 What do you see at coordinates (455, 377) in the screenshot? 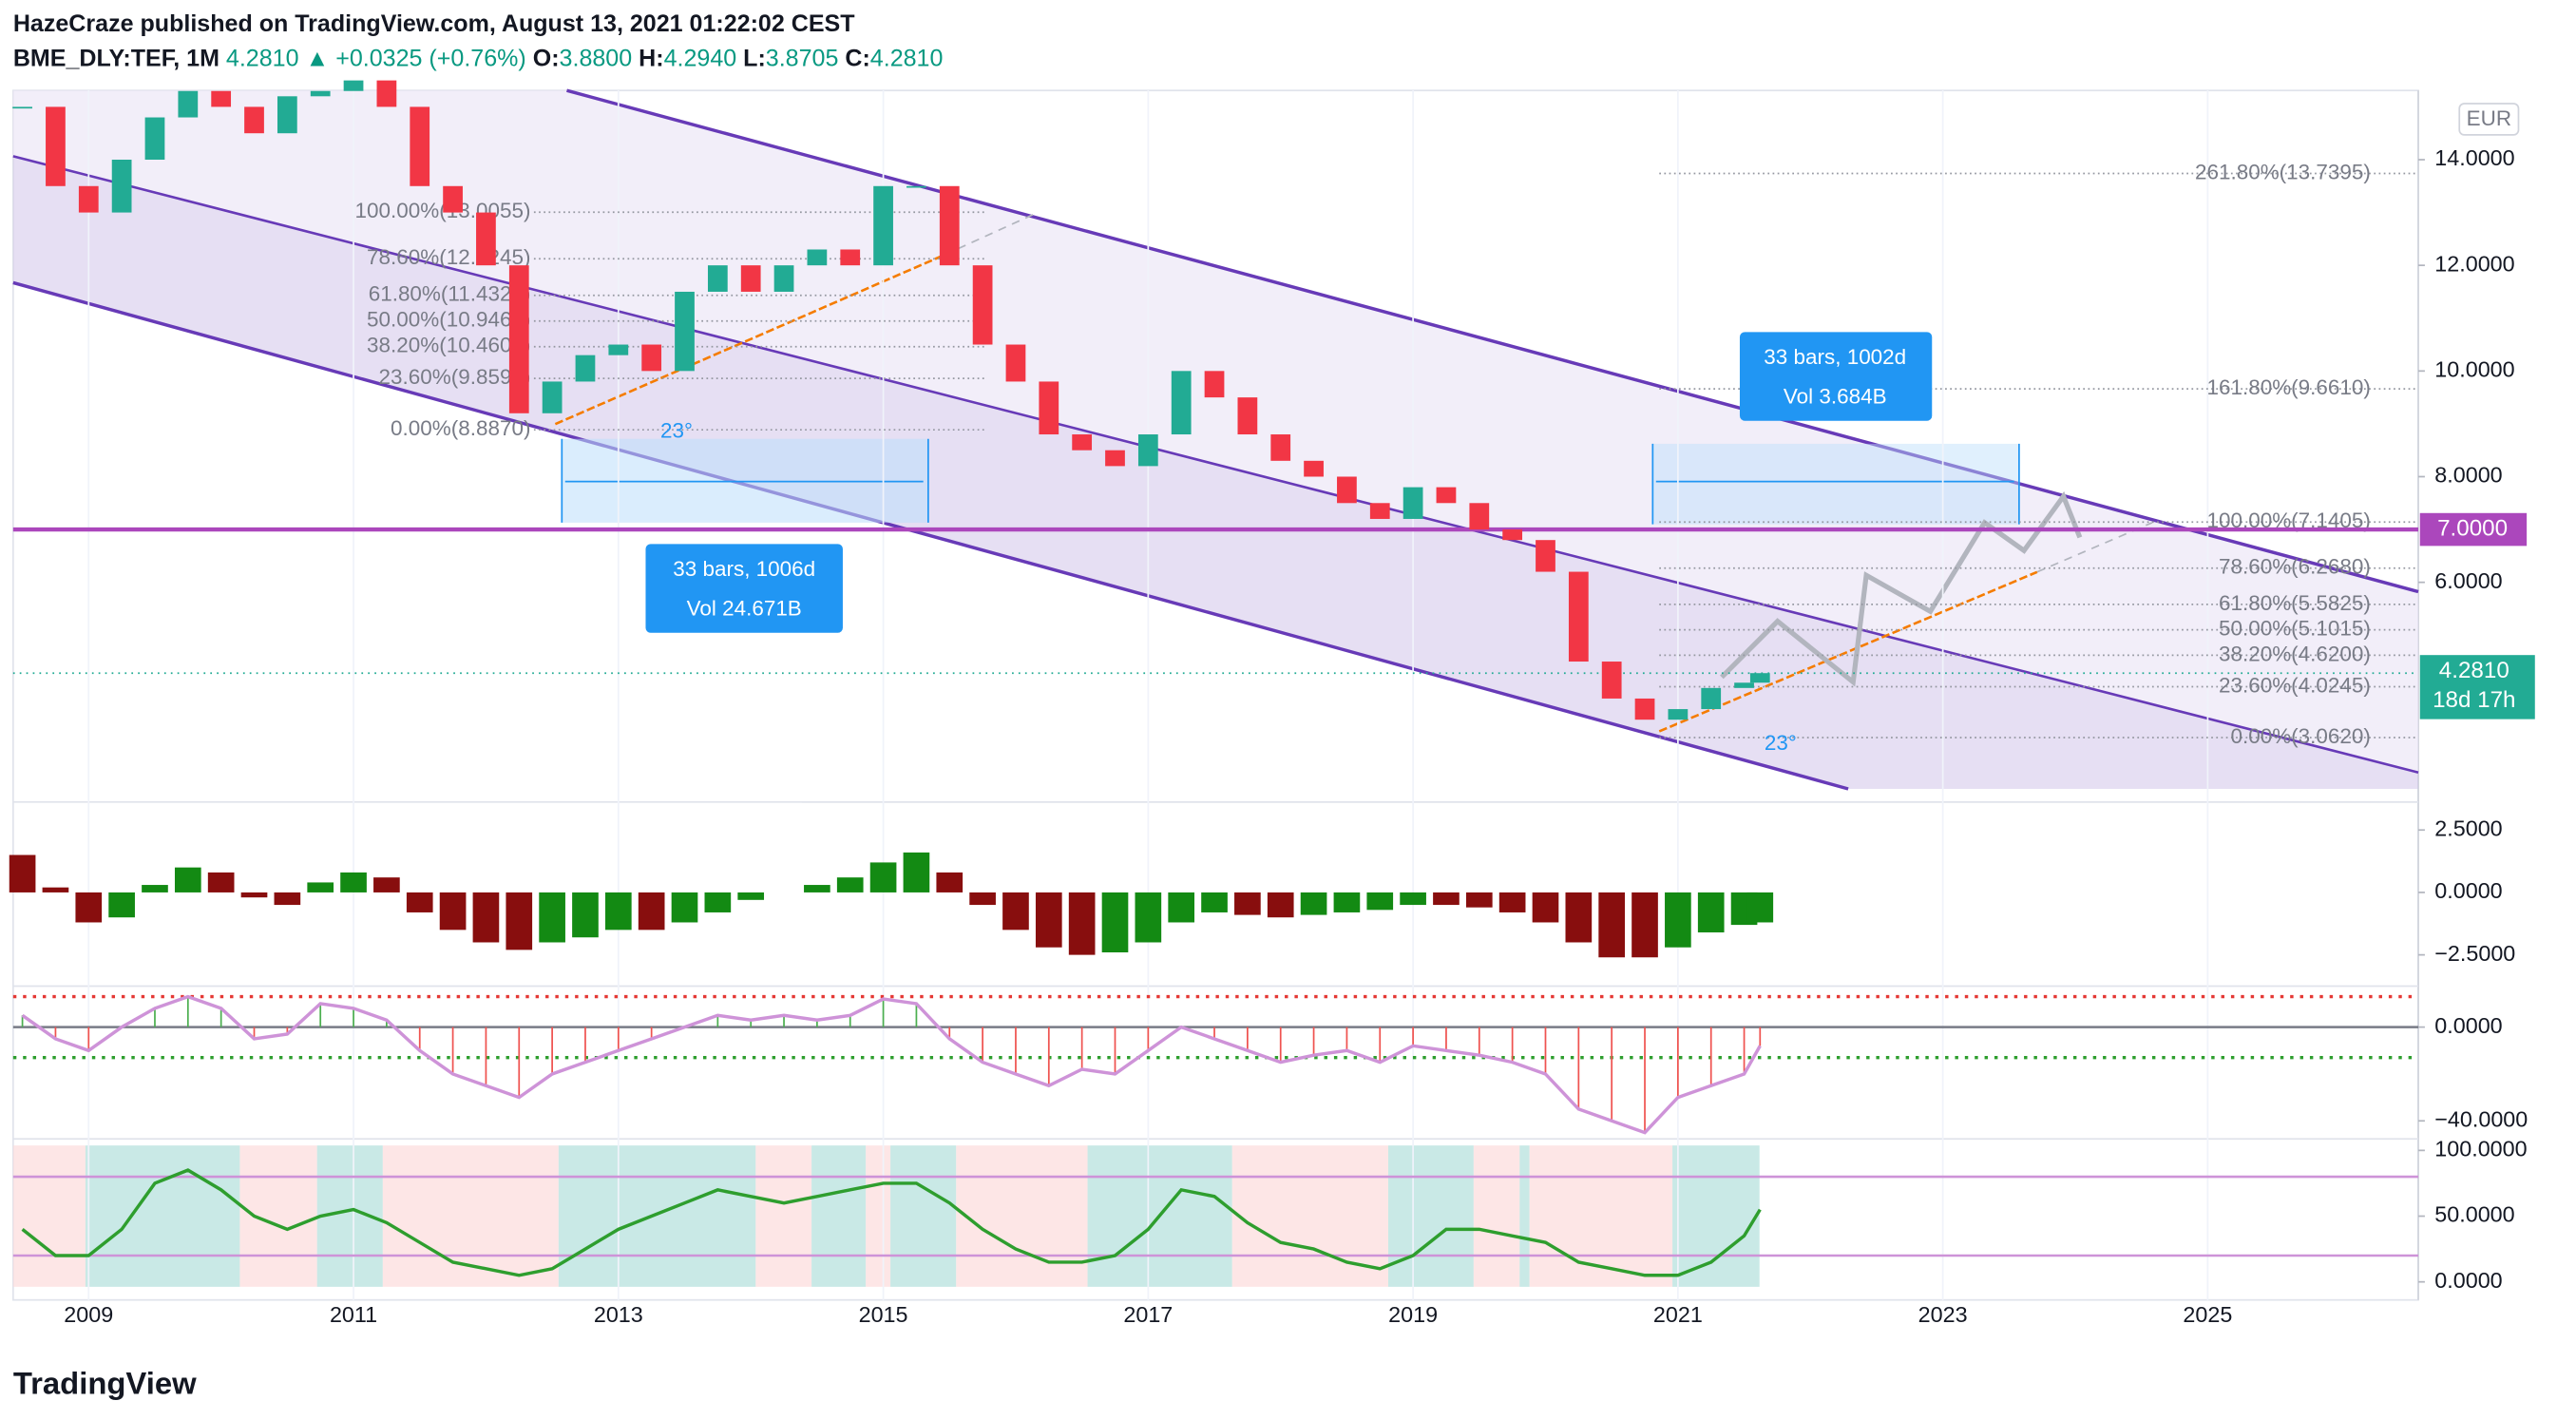
I see `fib-label: 23.60%(9.8590)` at bounding box center [455, 377].